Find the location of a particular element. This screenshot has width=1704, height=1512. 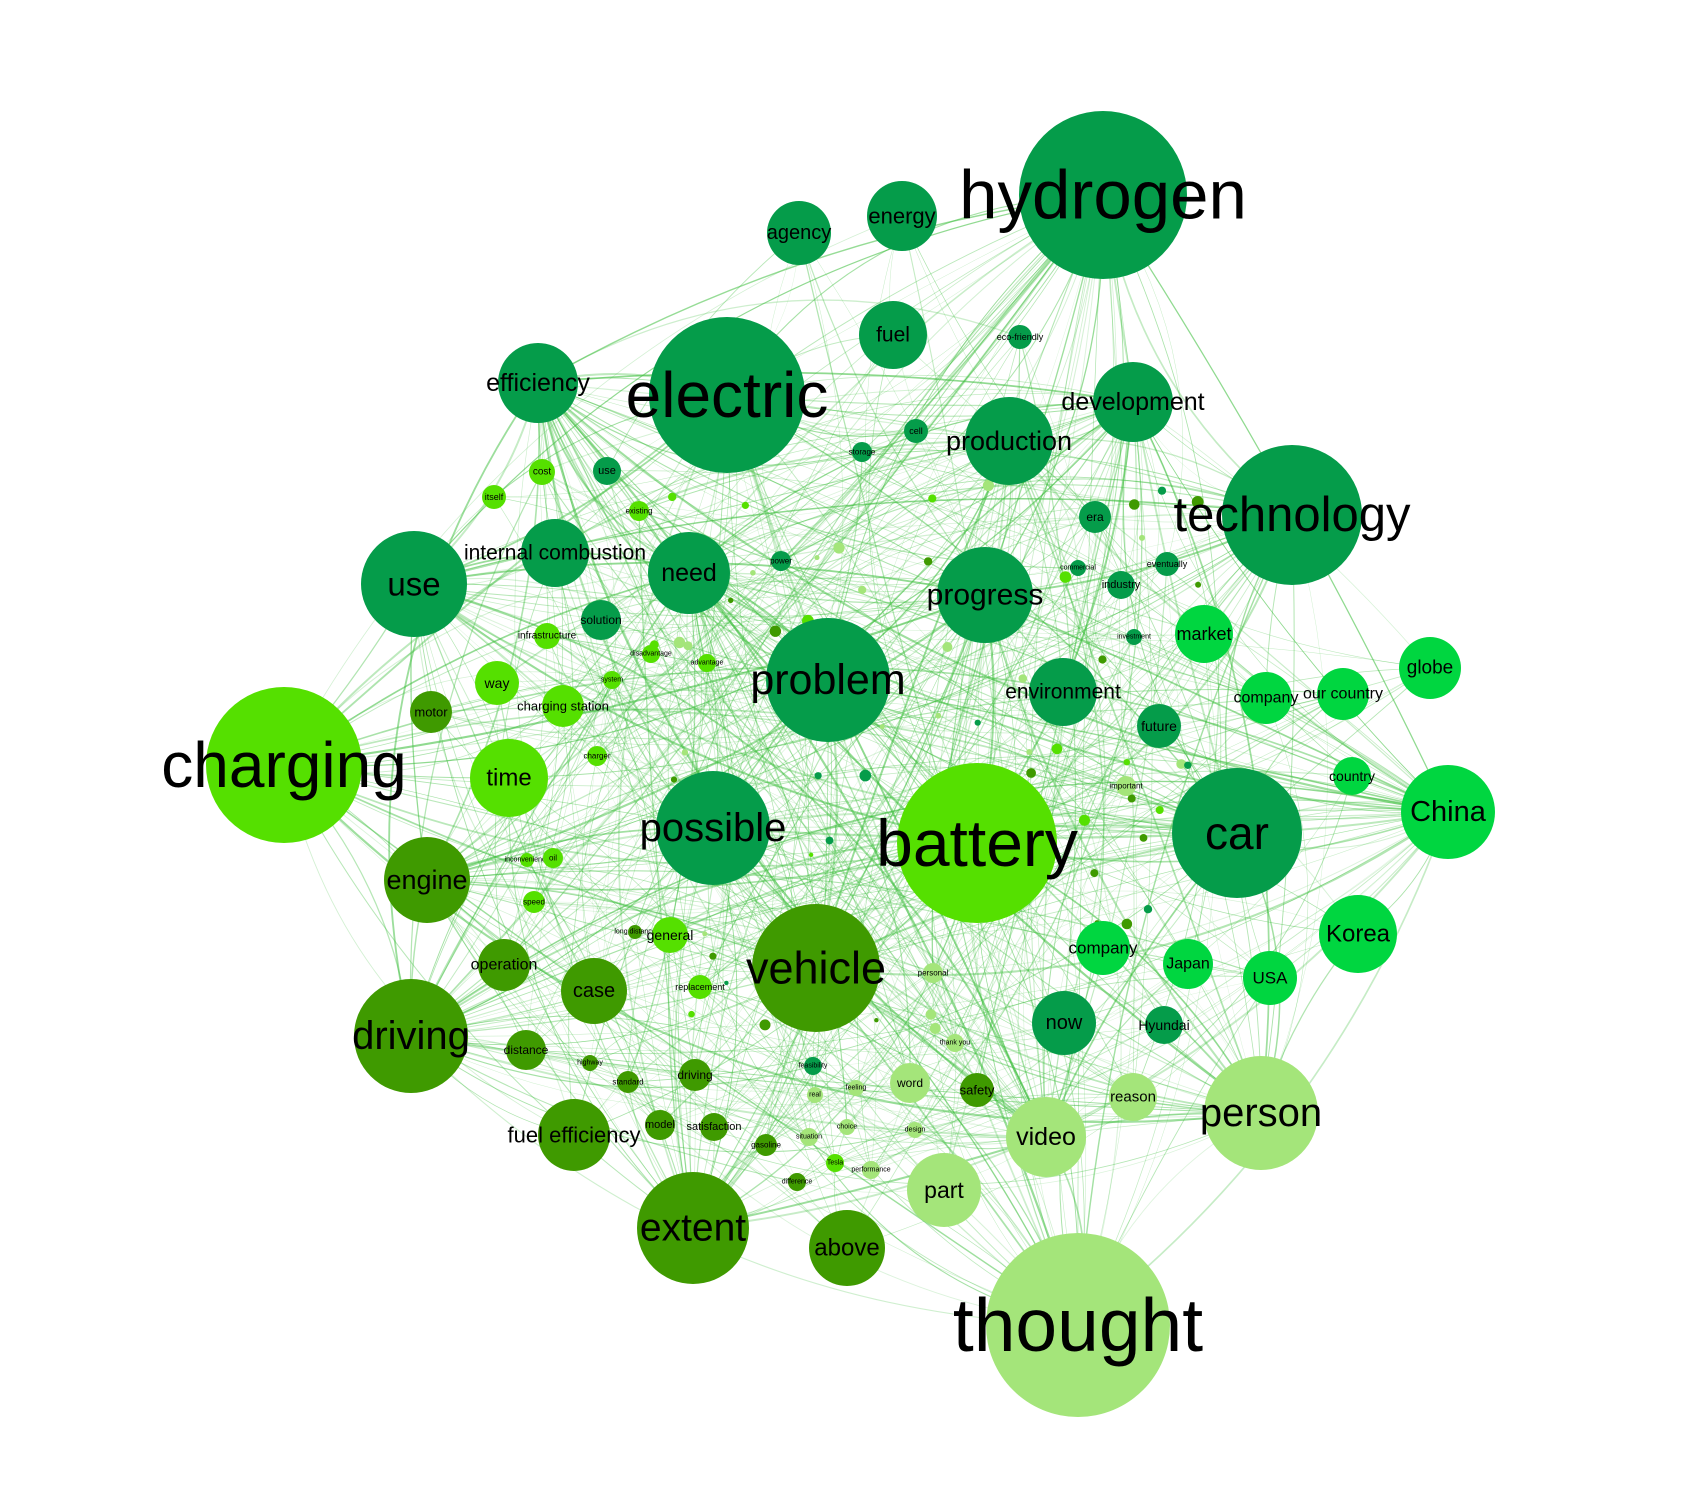

node-label: reason is located at coordinates (1133, 1097).